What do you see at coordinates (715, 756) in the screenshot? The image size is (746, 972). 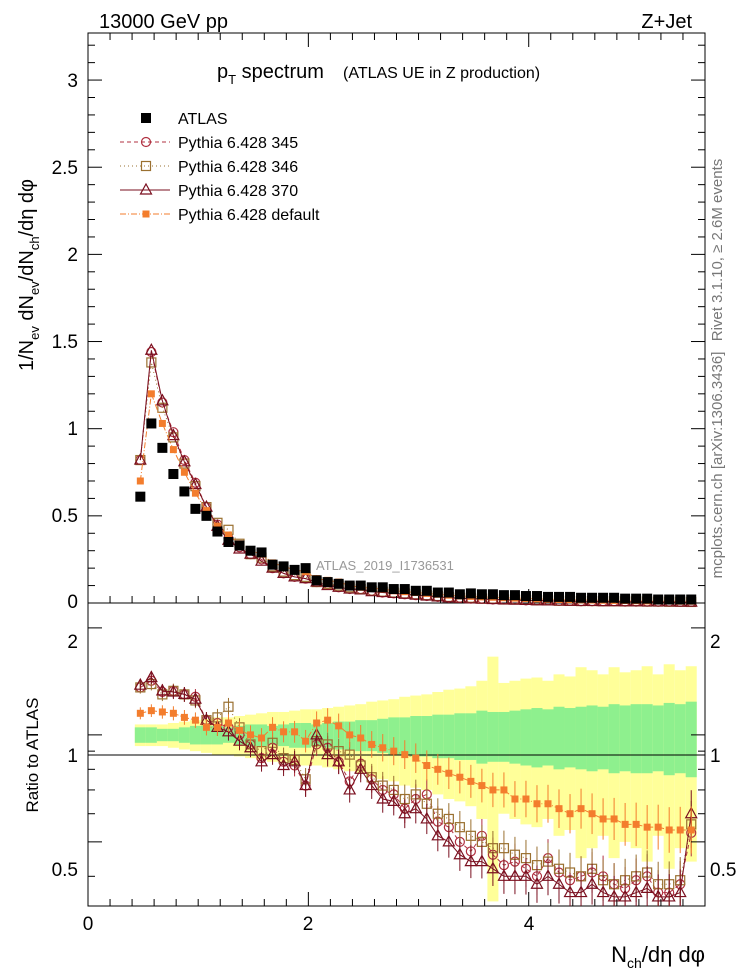 I see `ytick-ratio-right-1: 1` at bounding box center [715, 756].